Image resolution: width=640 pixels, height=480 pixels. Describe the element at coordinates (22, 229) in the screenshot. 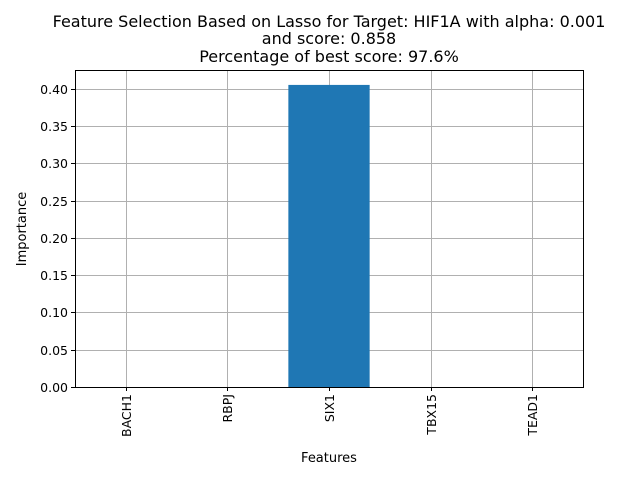

I see `y-axis-label: Importance` at that location.